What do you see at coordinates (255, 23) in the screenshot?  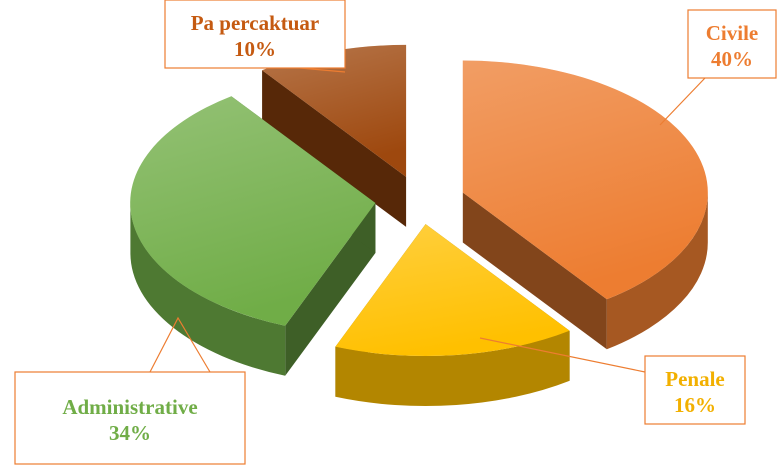 I see `category-label: Pa percaktuar` at bounding box center [255, 23].